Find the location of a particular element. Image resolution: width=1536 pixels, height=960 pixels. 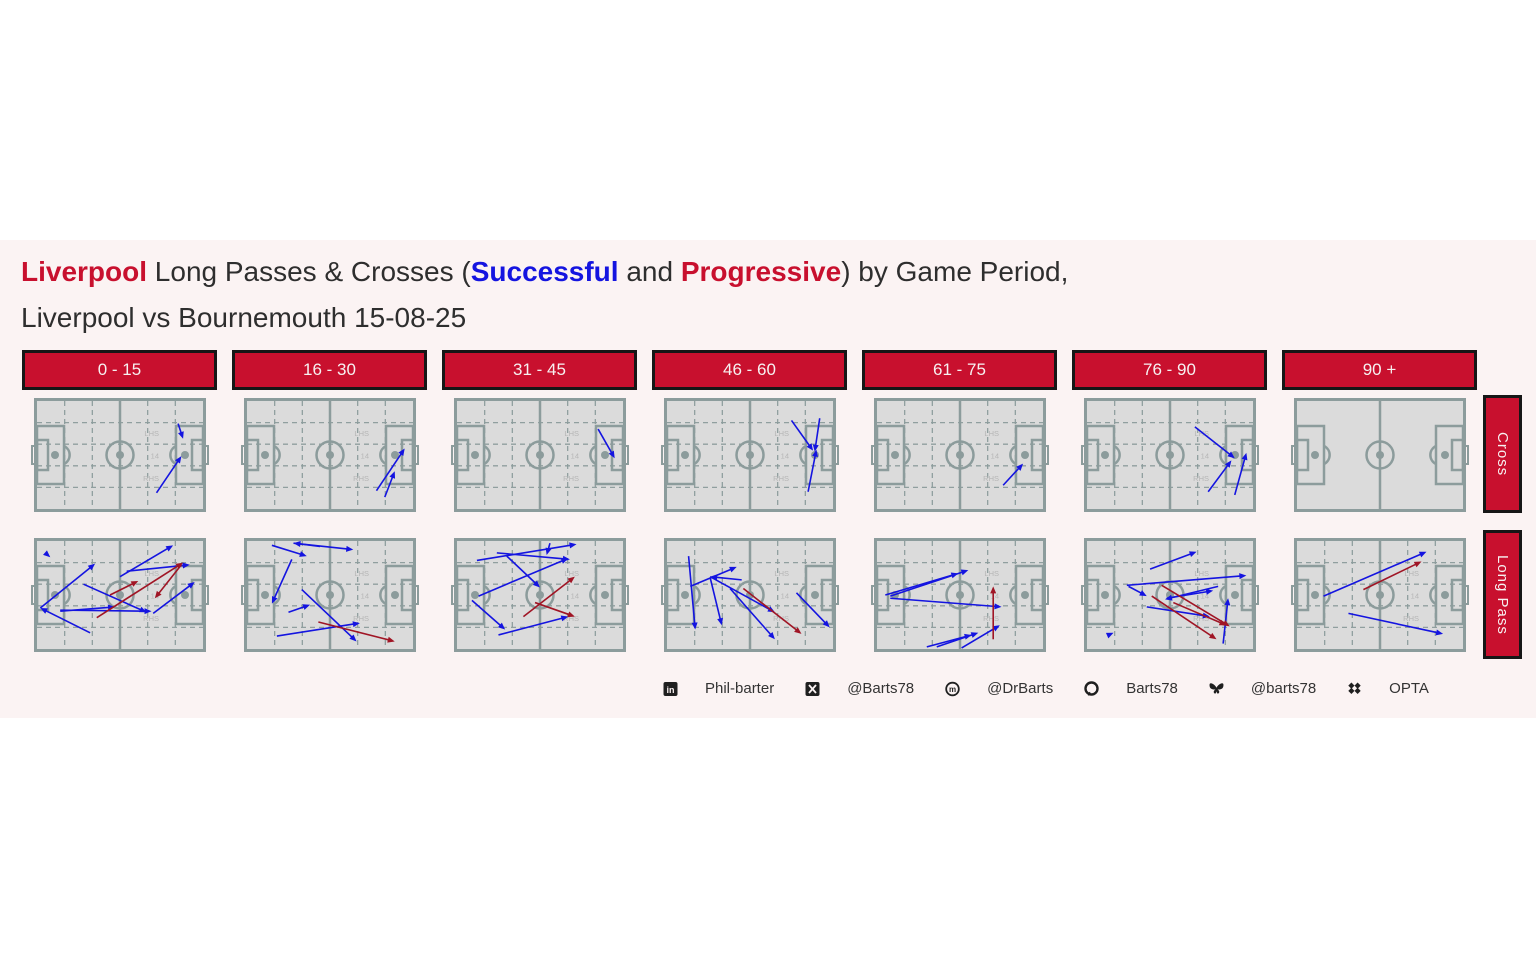

footer-item-5: OPTA is located at coordinates (1387, 688).